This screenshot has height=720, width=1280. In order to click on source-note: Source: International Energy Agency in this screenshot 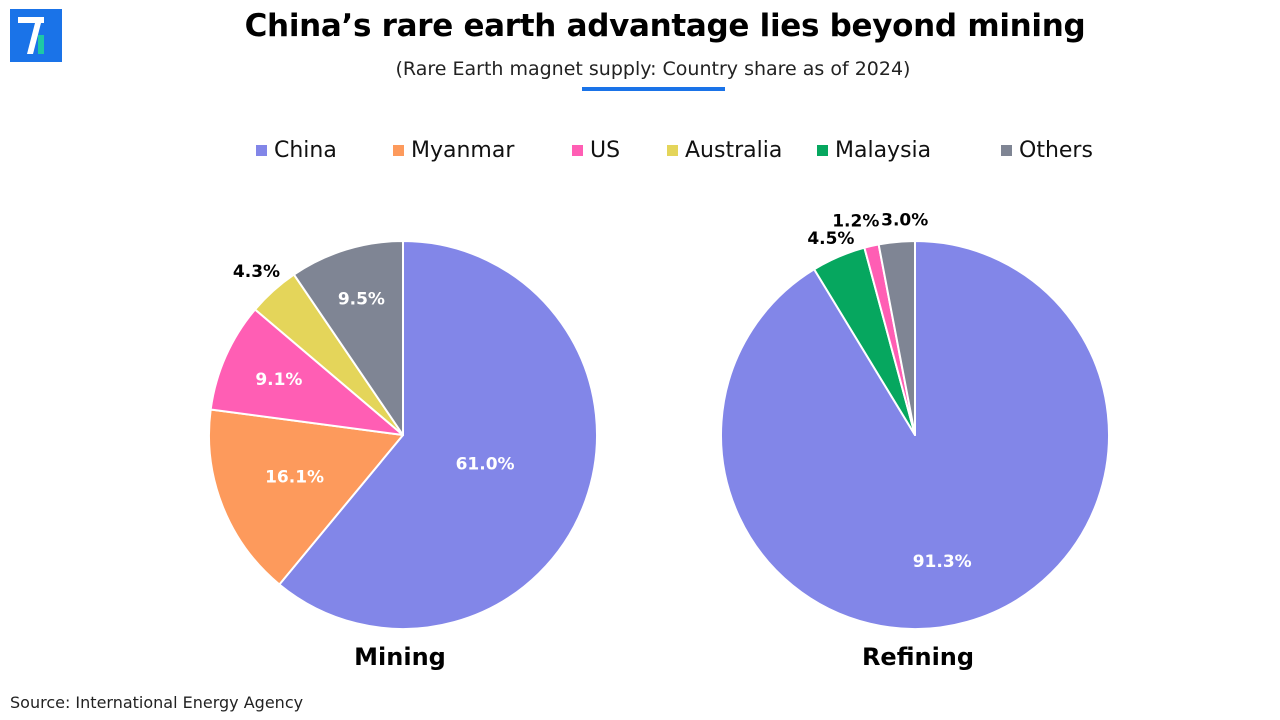, I will do `click(157, 702)`.